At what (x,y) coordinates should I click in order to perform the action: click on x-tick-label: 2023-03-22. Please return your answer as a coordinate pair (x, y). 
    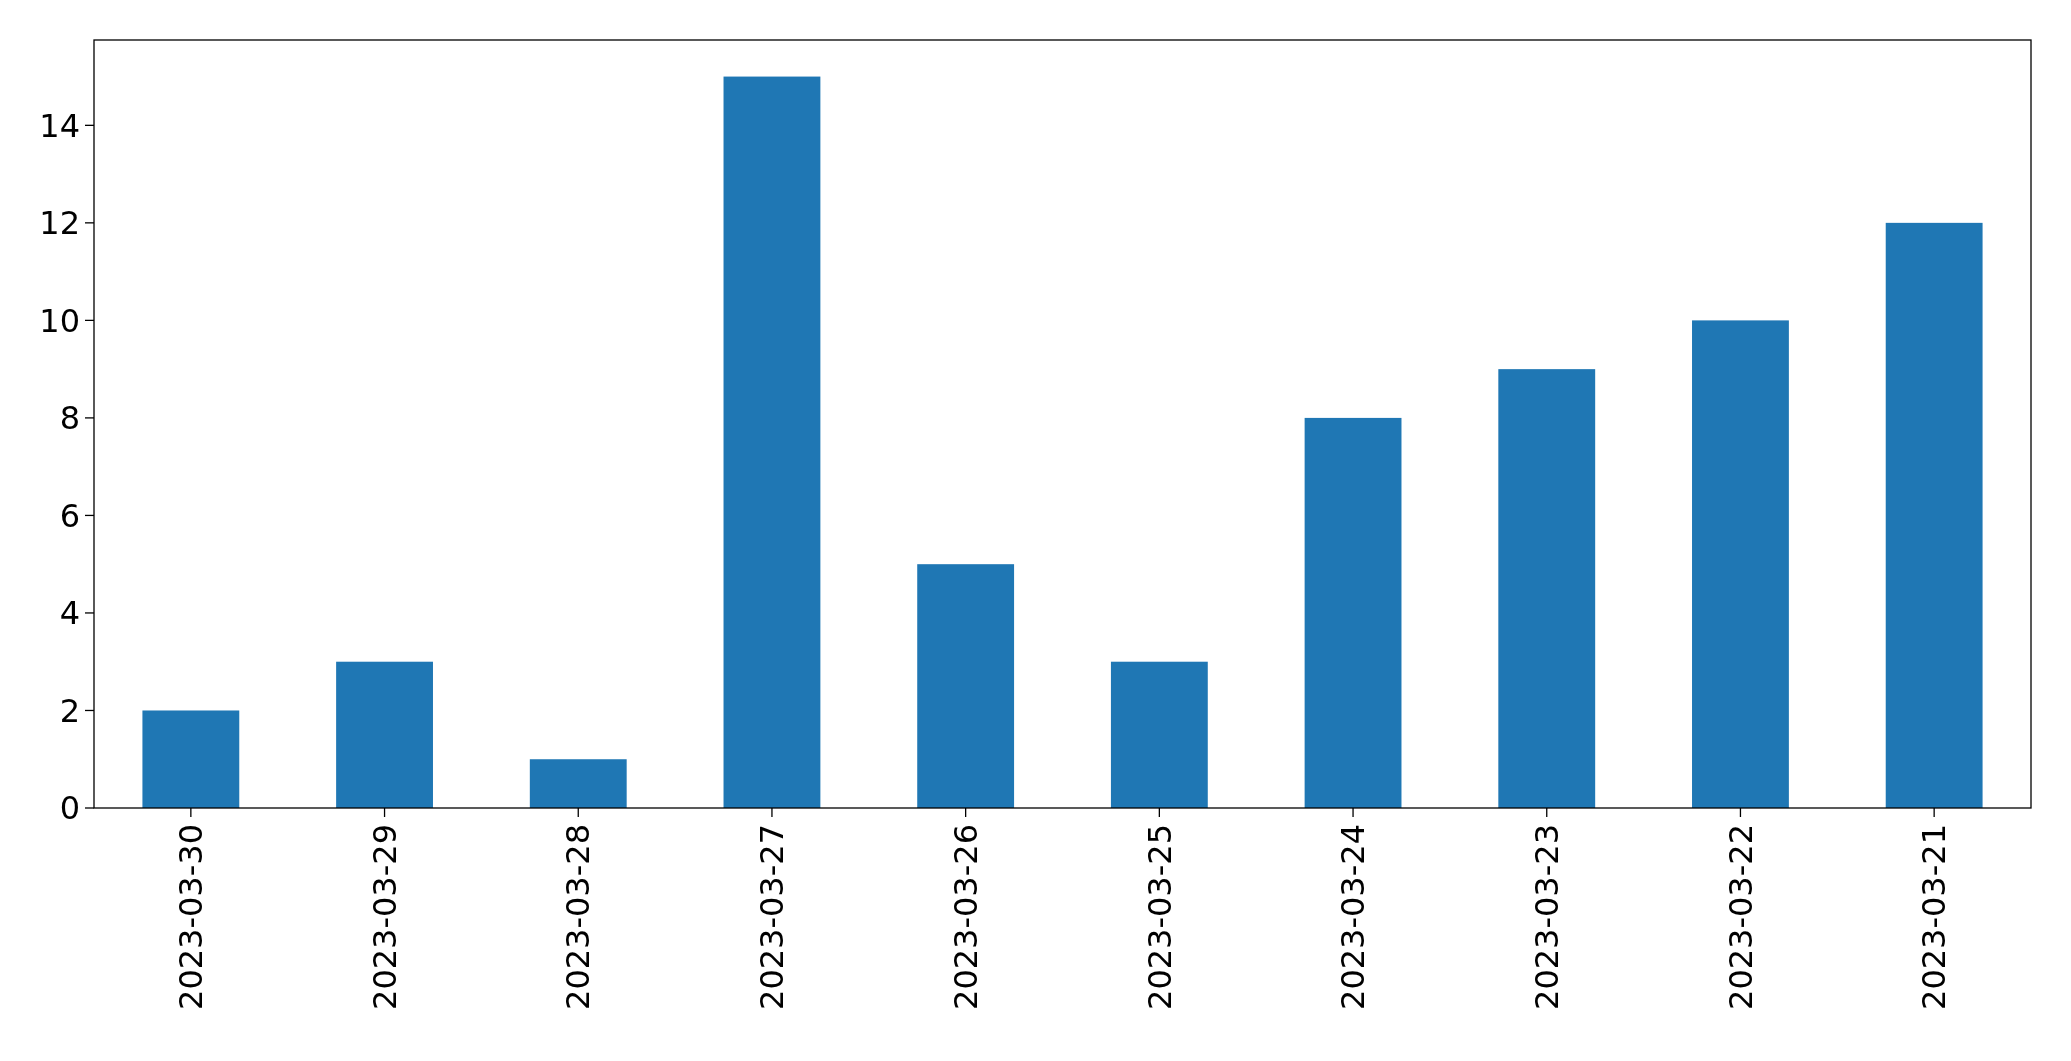
    Looking at the image, I should click on (1740, 917).